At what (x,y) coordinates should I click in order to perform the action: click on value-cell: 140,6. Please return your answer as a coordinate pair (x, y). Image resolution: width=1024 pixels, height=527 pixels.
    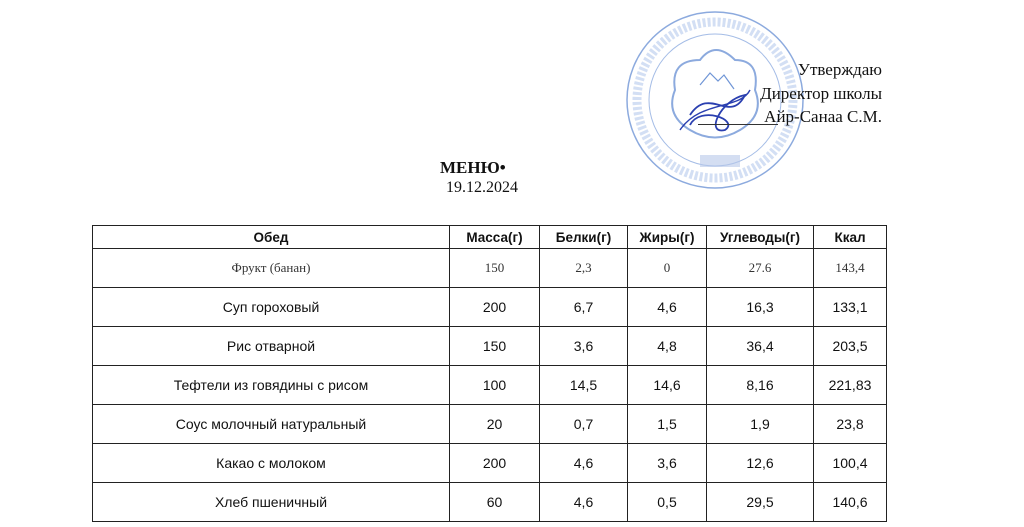
    Looking at the image, I should click on (850, 502).